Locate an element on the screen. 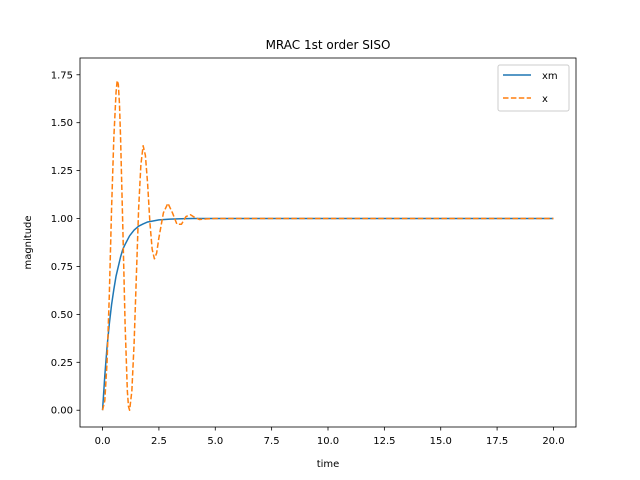 Image resolution: width=640 pixels, height=480 pixels. y-tick-label: 0.50 is located at coordinates (62, 315).